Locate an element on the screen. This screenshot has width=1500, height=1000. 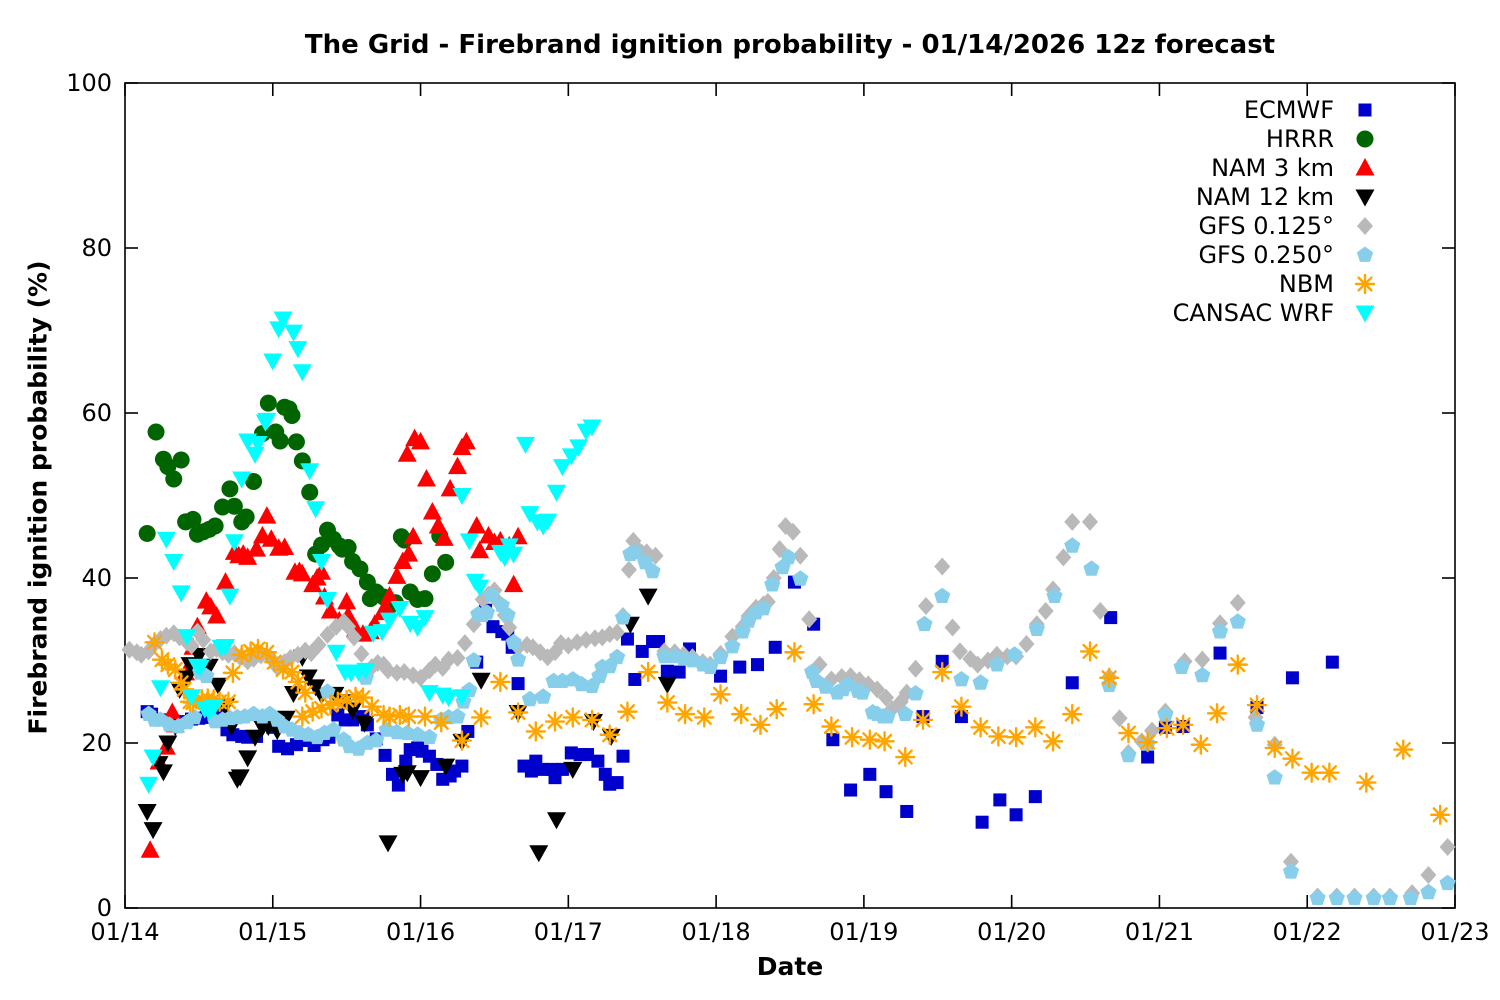
x-axis-label: Date is located at coordinates (790, 966).